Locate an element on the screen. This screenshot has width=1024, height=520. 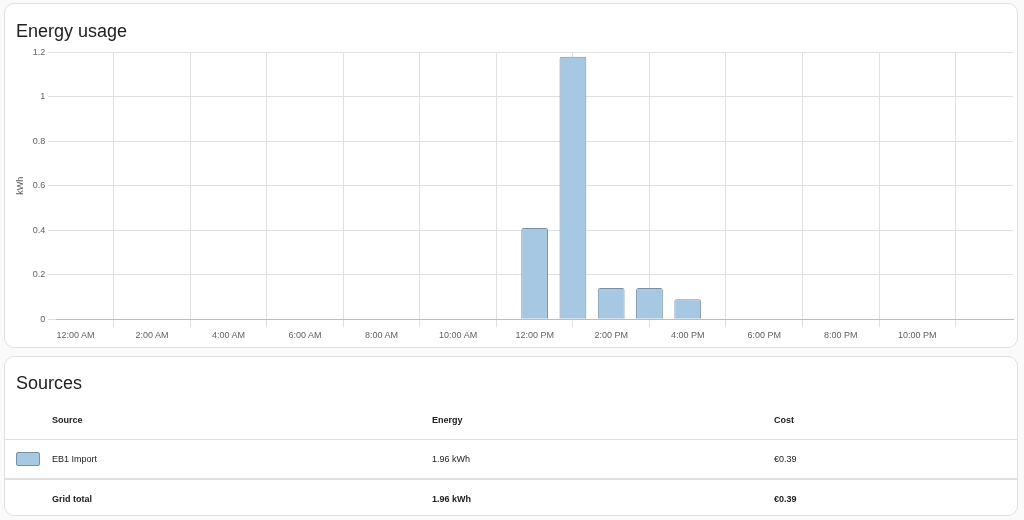
text: Sources is located at coordinates (49, 383).